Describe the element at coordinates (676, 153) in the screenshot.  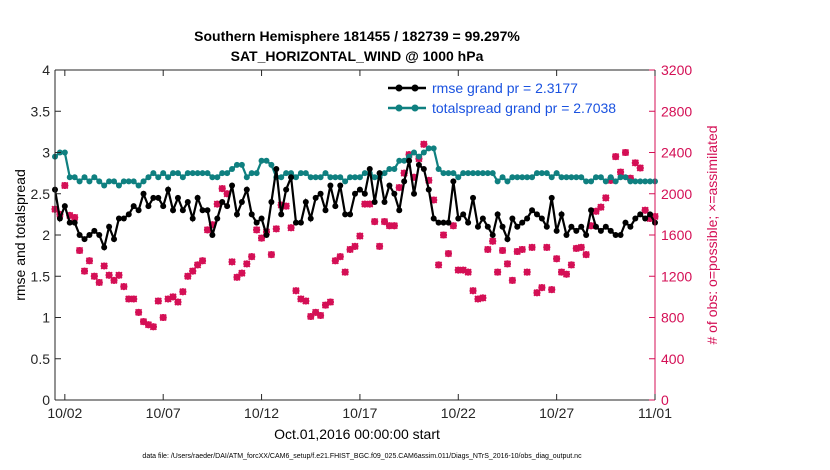
I see `y-right-tick-label: 2400` at that location.